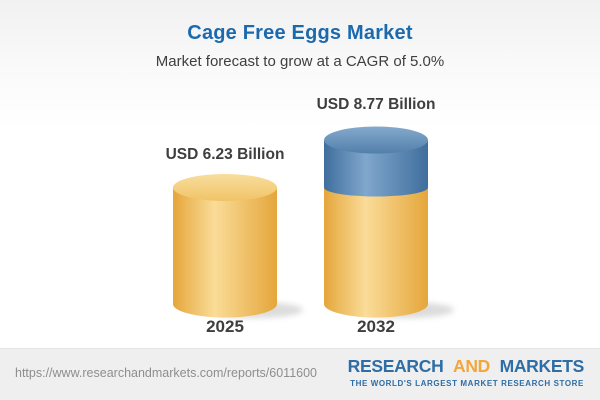  Describe the element at coordinates (225, 326) in the screenshot. I see `category-label-2025: 2025` at that location.